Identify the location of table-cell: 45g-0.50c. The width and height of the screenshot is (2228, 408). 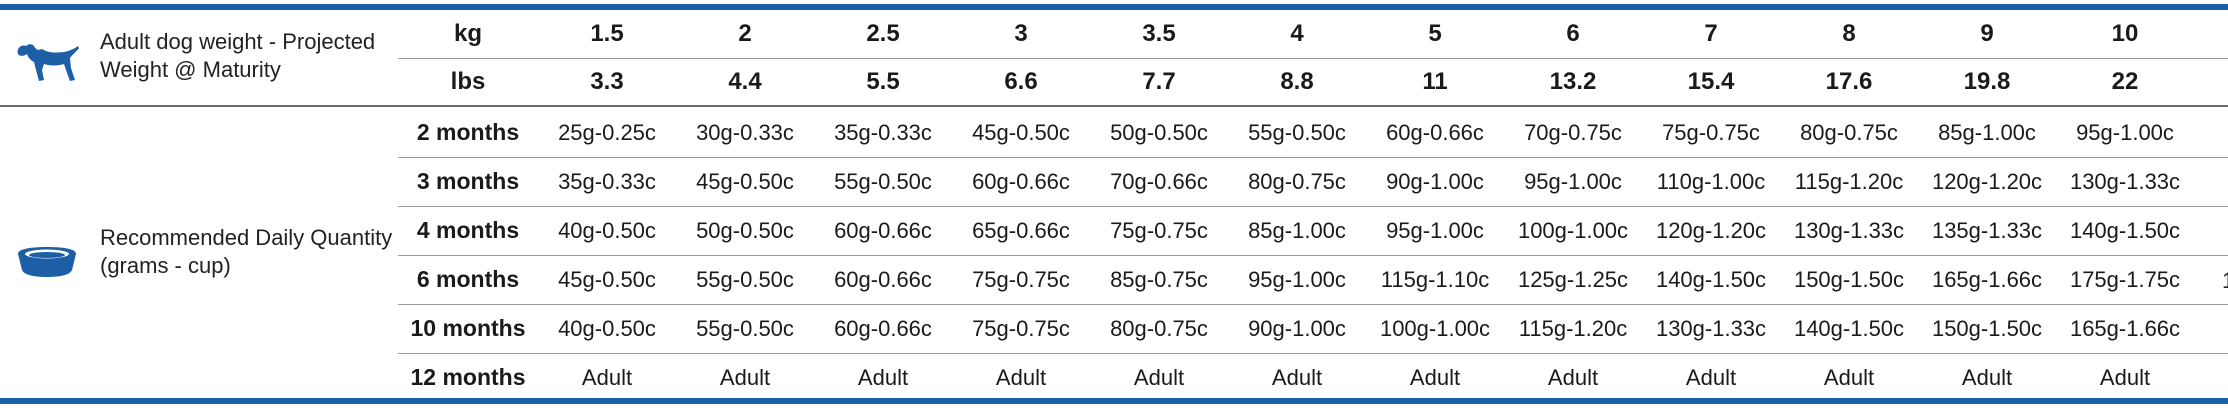
(607, 279).